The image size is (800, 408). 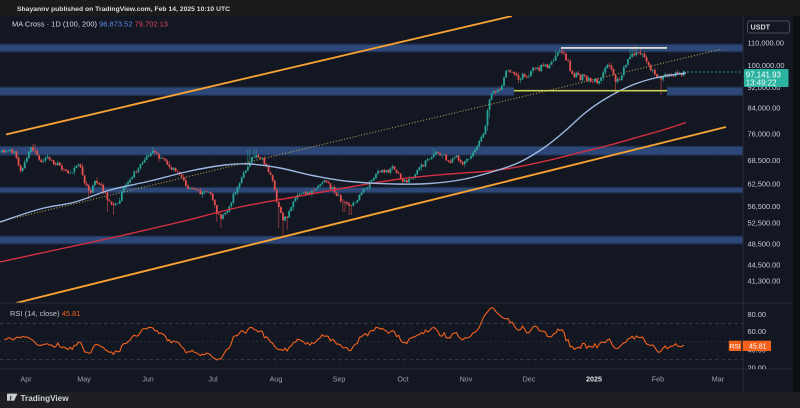 What do you see at coordinates (718, 379) in the screenshot?
I see `svg-text: Mar` at bounding box center [718, 379].